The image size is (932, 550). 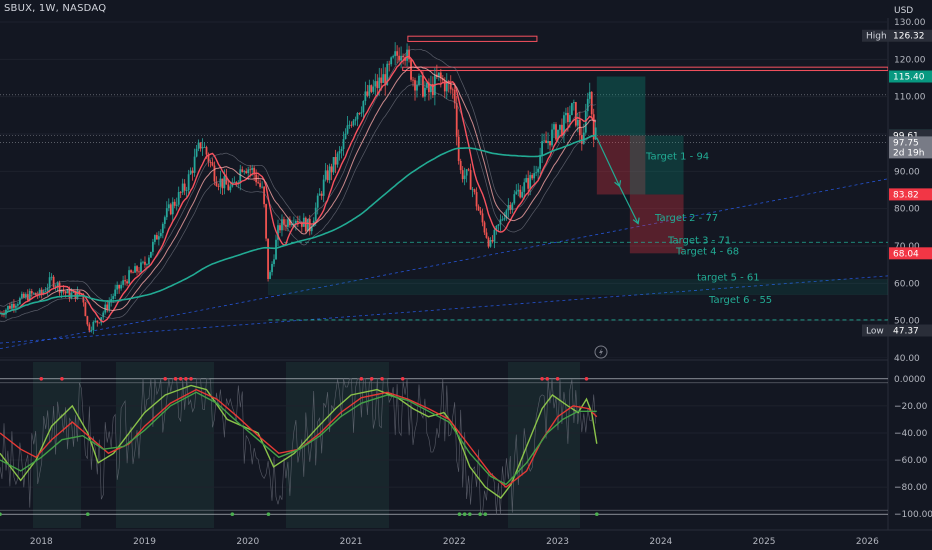 I want to click on time-tick-label: 2024, so click(x=660, y=542).